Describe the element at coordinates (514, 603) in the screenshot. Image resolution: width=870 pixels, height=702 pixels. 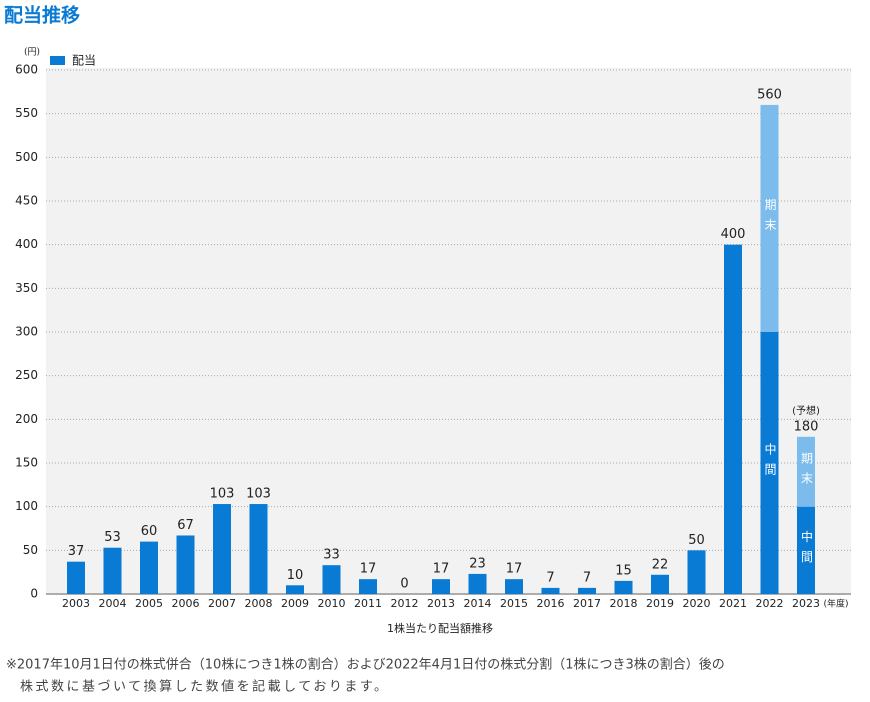
I see `x-tick-label: 2015` at that location.